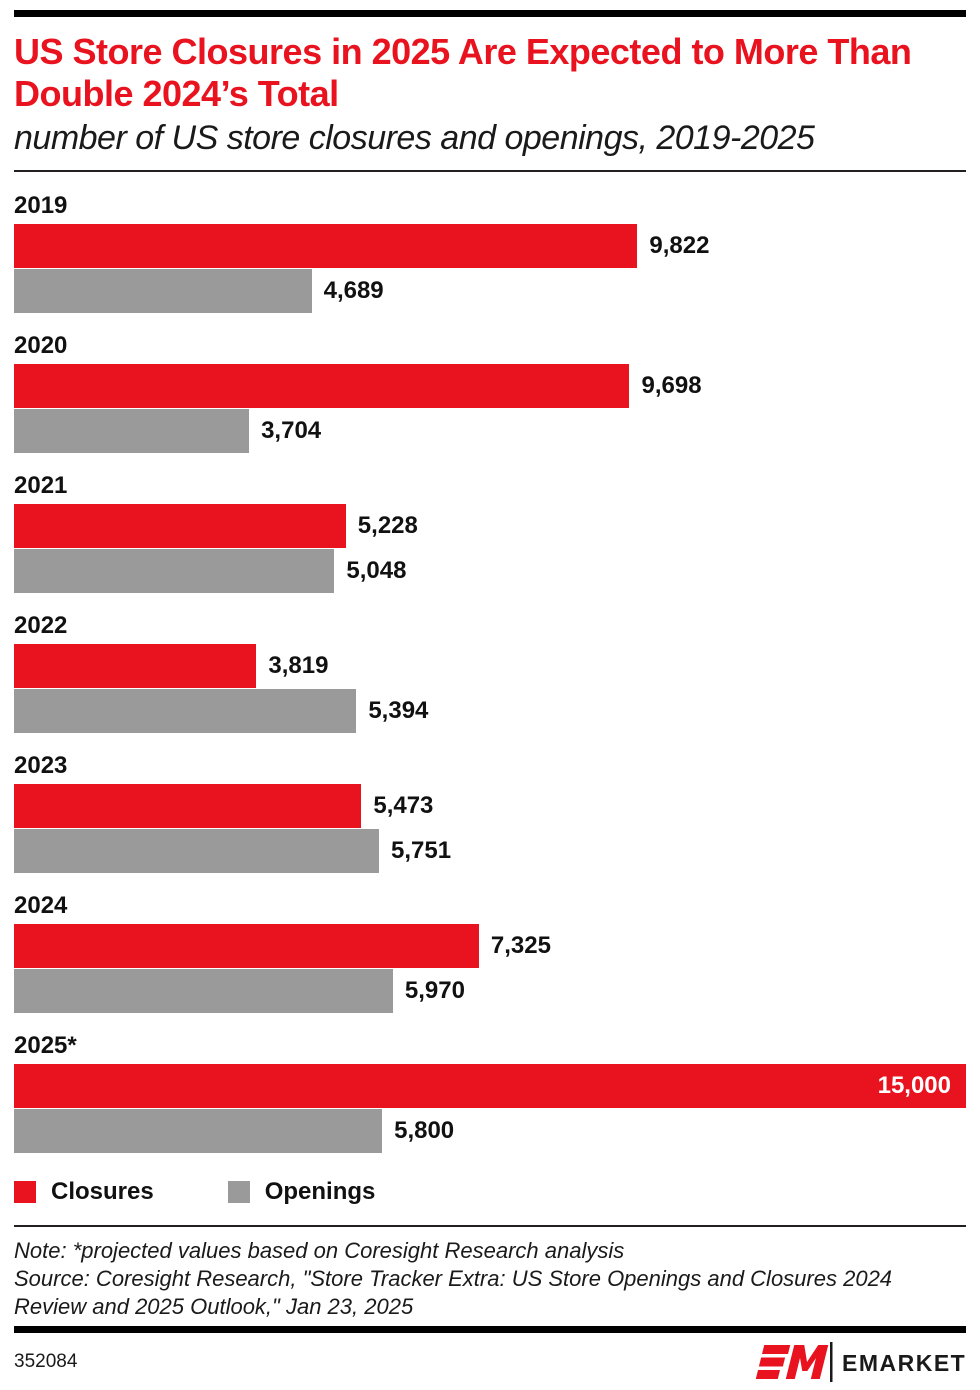  What do you see at coordinates (490, 571) in the screenshot?
I see `openings-bar-row: 5,048` at bounding box center [490, 571].